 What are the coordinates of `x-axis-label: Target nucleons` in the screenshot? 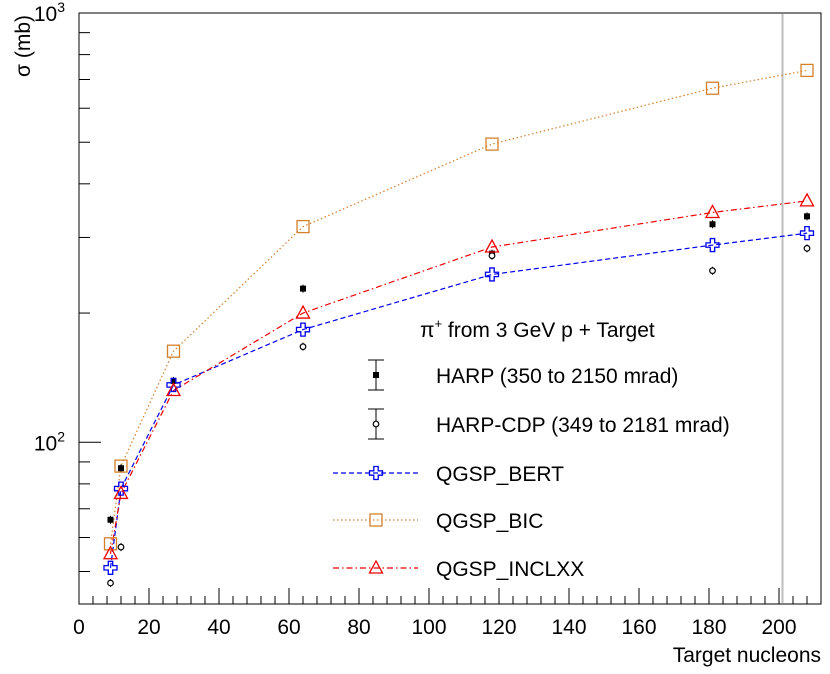 It's located at (747, 655).